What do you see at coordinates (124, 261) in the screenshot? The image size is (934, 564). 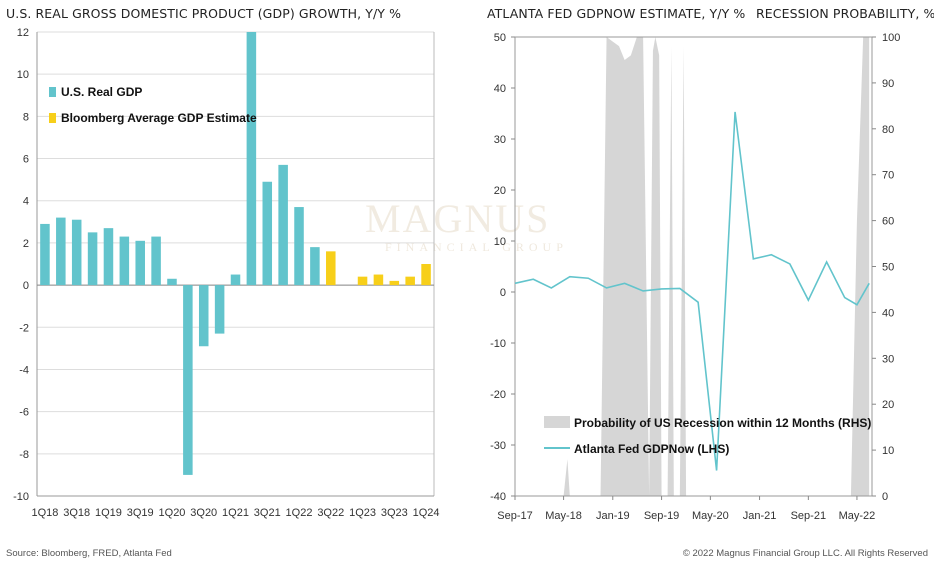 I see `gdp-bar-2Q19` at bounding box center [124, 261].